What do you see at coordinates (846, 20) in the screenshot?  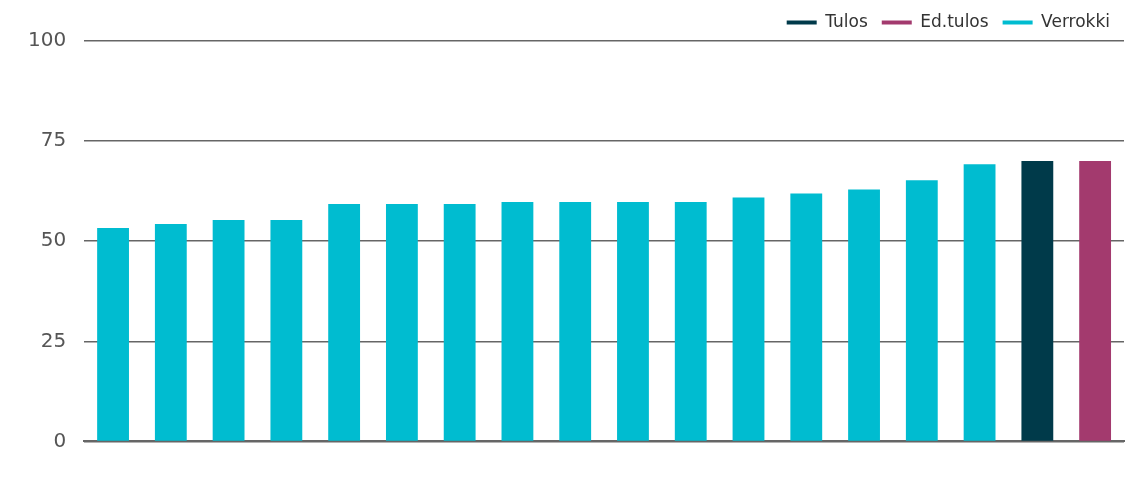 I see `legend-label: Tulos` at bounding box center [846, 20].